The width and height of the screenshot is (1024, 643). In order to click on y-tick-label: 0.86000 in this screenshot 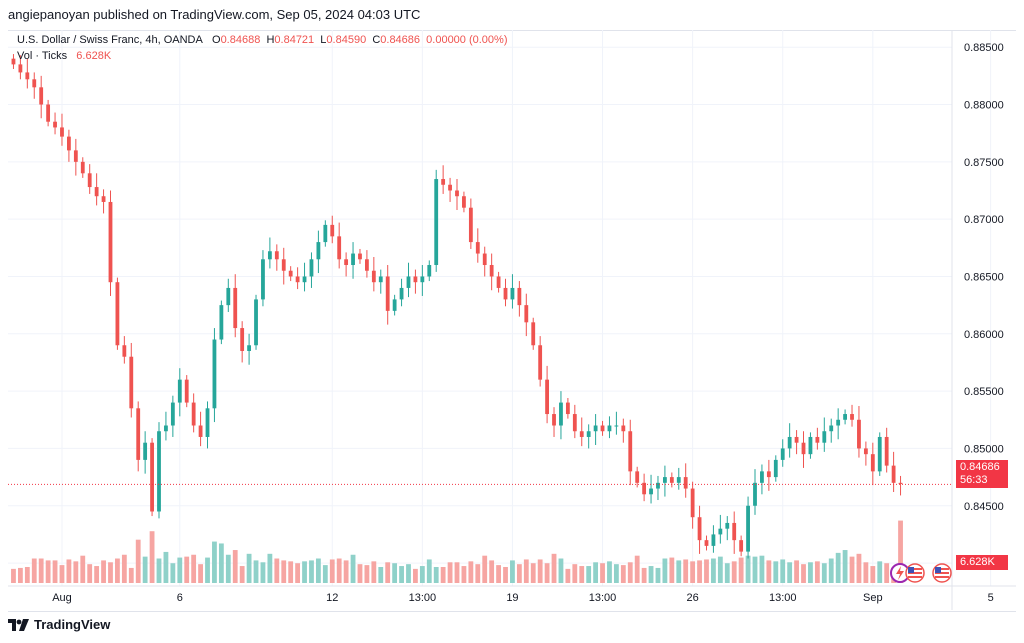, I will do `click(984, 335)`.